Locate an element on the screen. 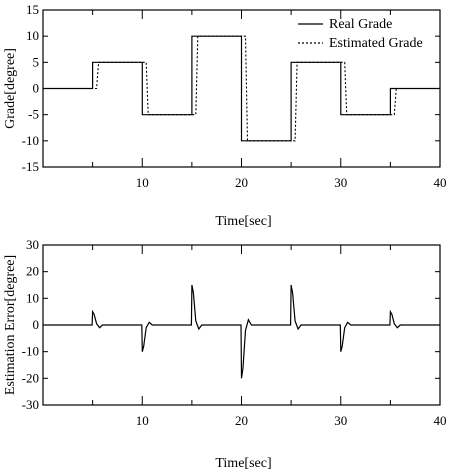 This screenshot has height=475, width=451. y-tick-label: 30 is located at coordinates (32, 244).